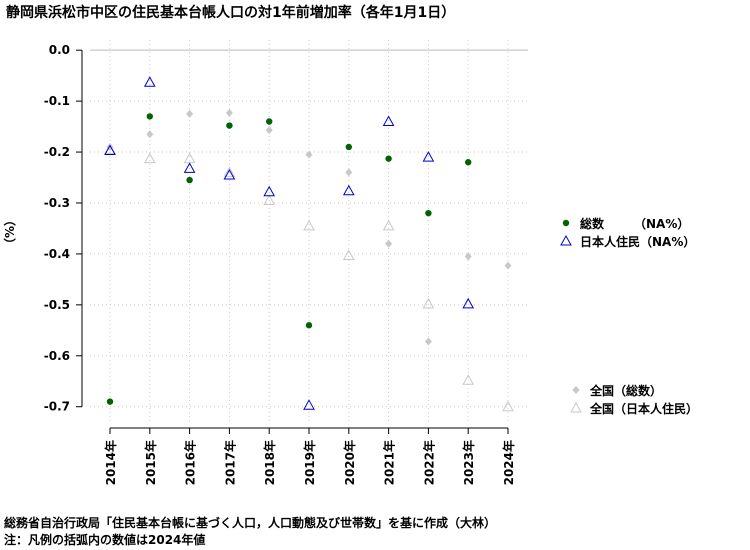  I want to click on y-axis-title: （%）, so click(9, 232).